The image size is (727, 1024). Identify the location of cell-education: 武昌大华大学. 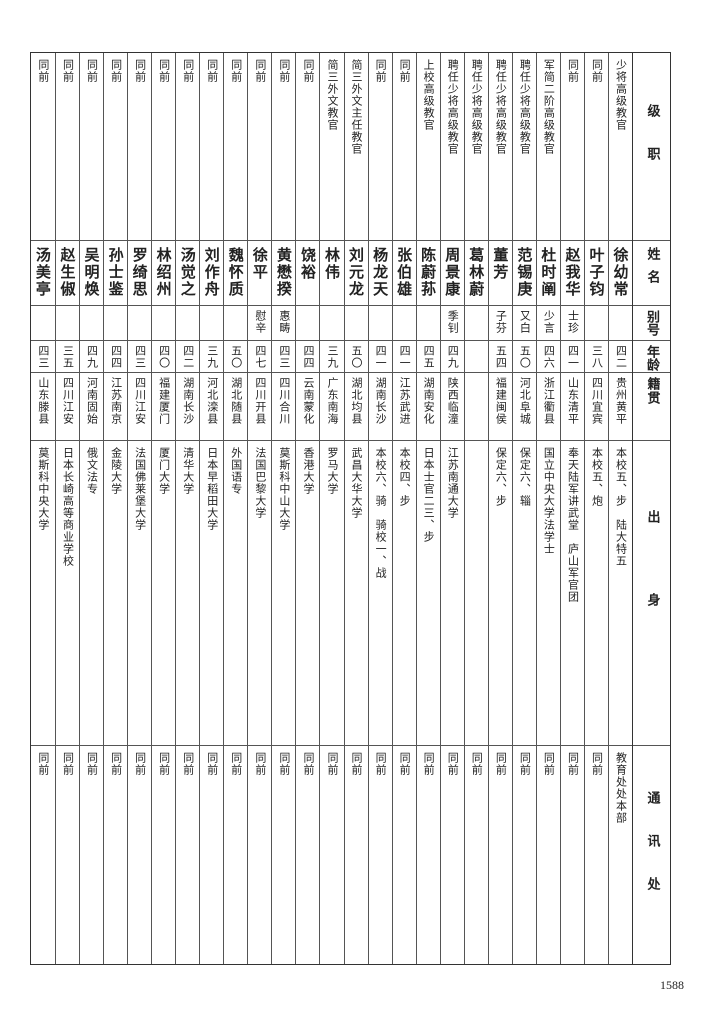
(356, 593).